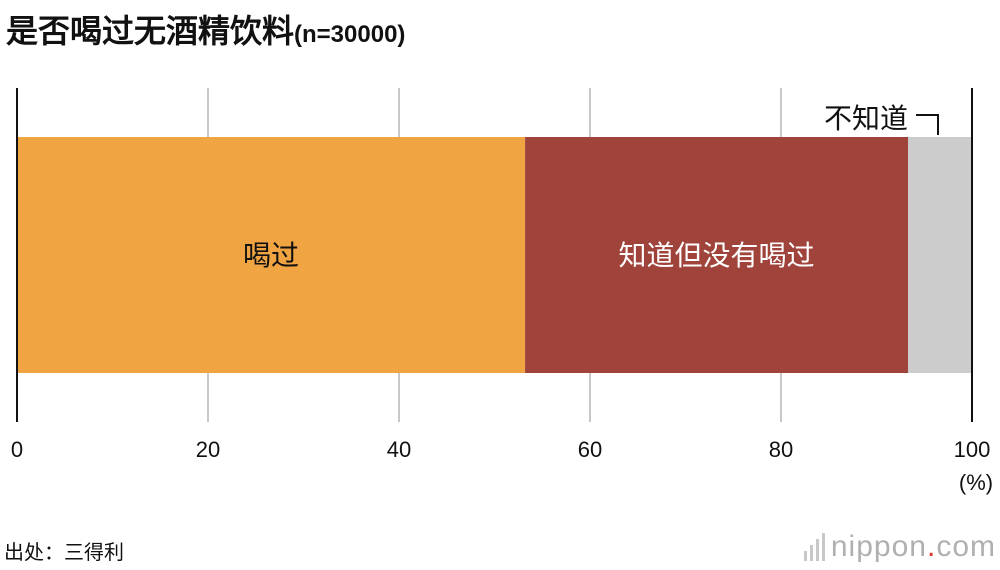 The image size is (1000, 570). I want to click on segment-label-0: 喝过, so click(271, 255).